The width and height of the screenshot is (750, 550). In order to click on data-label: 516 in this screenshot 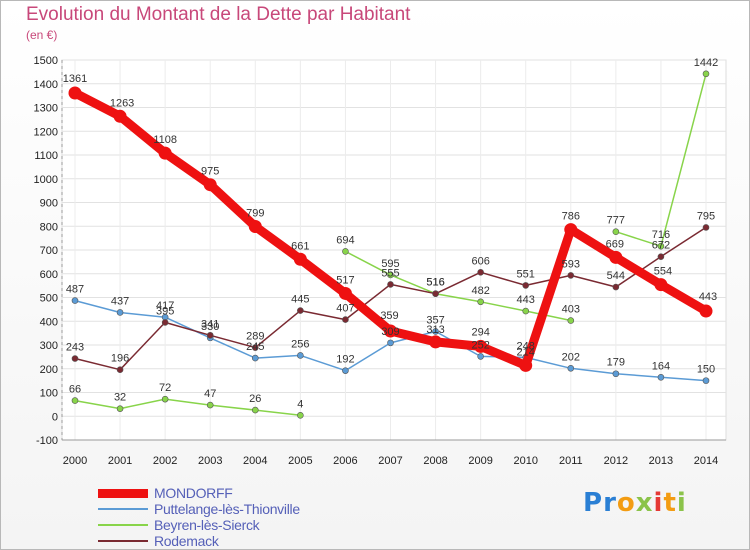, I will do `click(435, 283)`.